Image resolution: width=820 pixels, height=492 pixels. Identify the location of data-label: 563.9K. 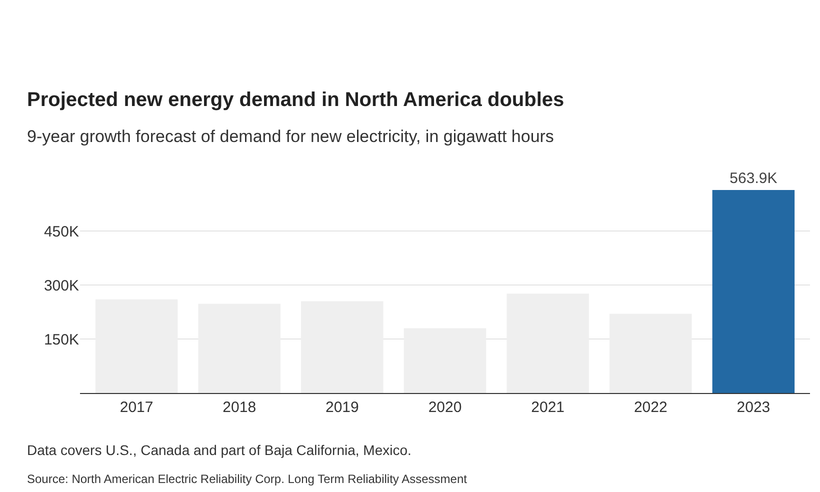
(754, 178).